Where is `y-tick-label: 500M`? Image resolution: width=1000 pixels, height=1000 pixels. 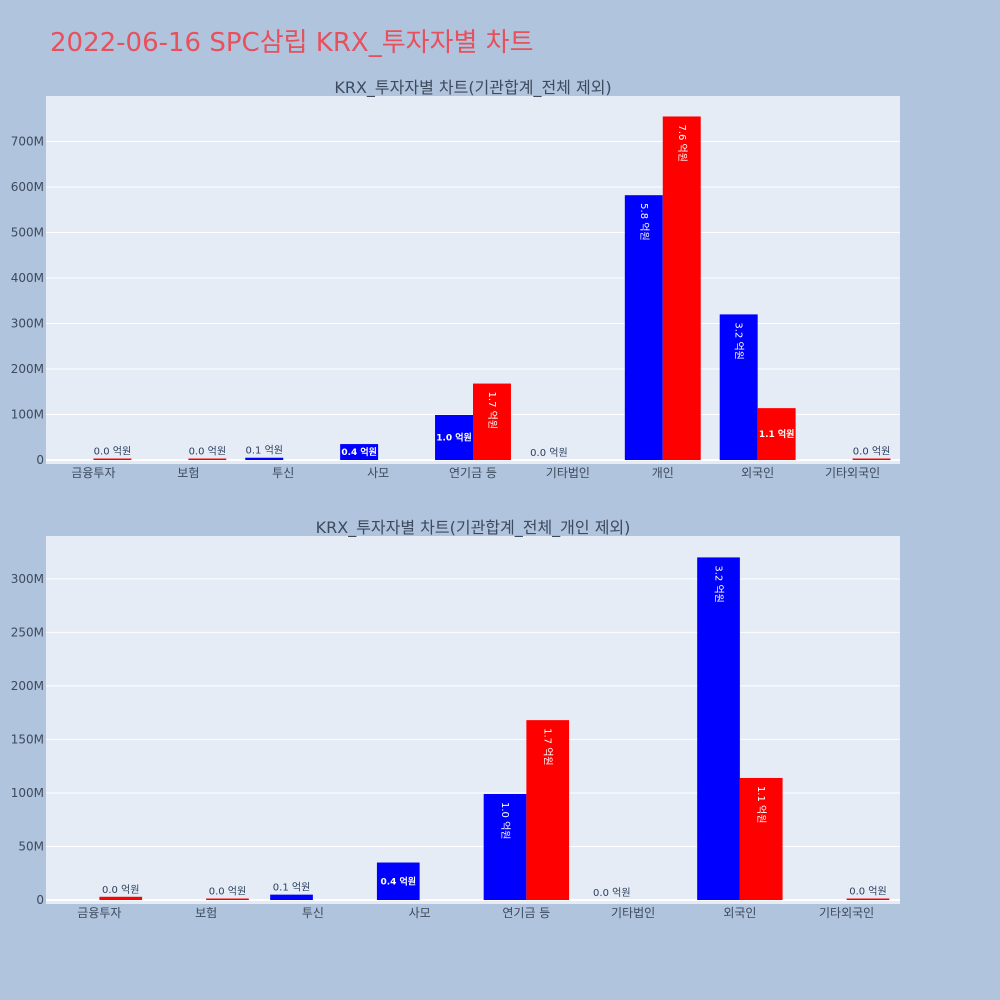
y-tick-label: 500M is located at coordinates (27, 233).